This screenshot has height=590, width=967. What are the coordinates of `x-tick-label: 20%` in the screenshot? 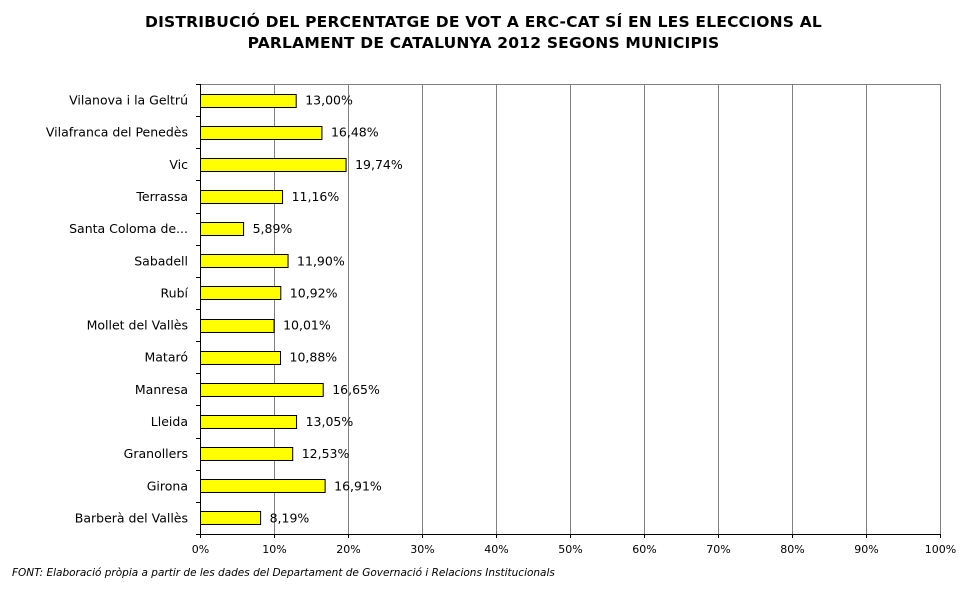 It's located at (348, 549).